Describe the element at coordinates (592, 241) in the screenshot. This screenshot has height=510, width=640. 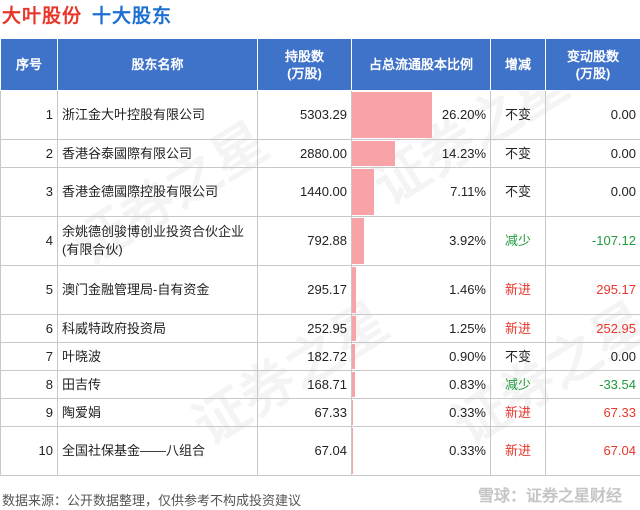
I see `share-delta: -107.12` at that location.